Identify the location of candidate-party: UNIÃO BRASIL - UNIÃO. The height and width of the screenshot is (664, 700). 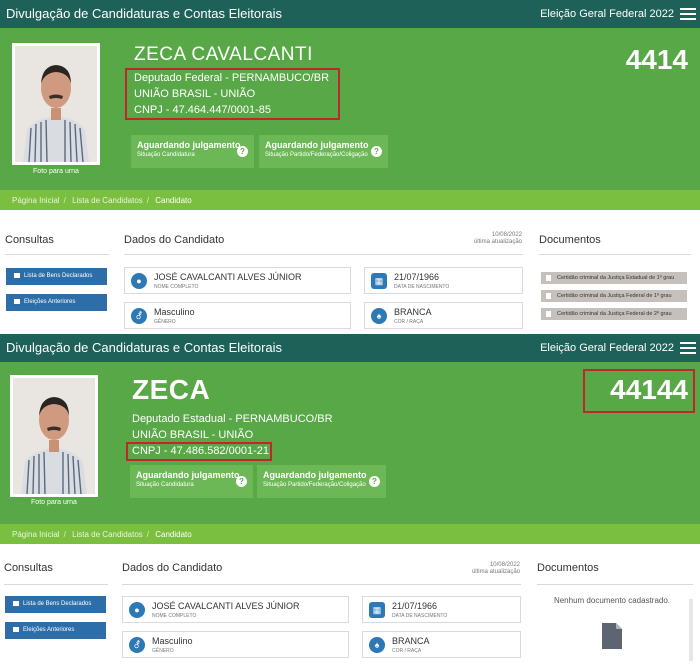
(195, 94).